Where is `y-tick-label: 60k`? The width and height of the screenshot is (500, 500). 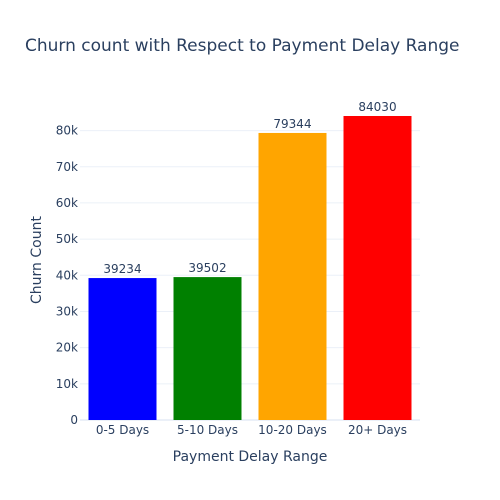 y-tick-label: 60k is located at coordinates (67, 203).